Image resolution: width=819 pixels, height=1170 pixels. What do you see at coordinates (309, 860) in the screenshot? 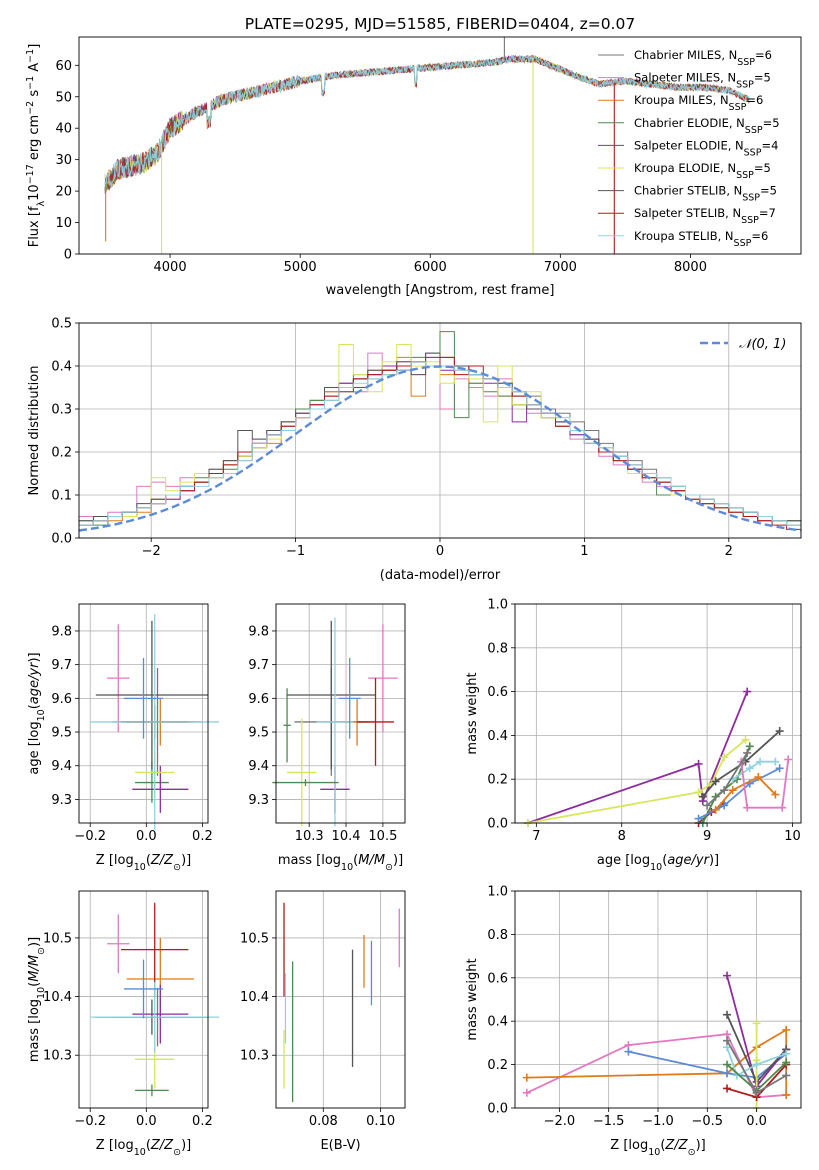
I see `label-part: mass [log` at bounding box center [309, 860].